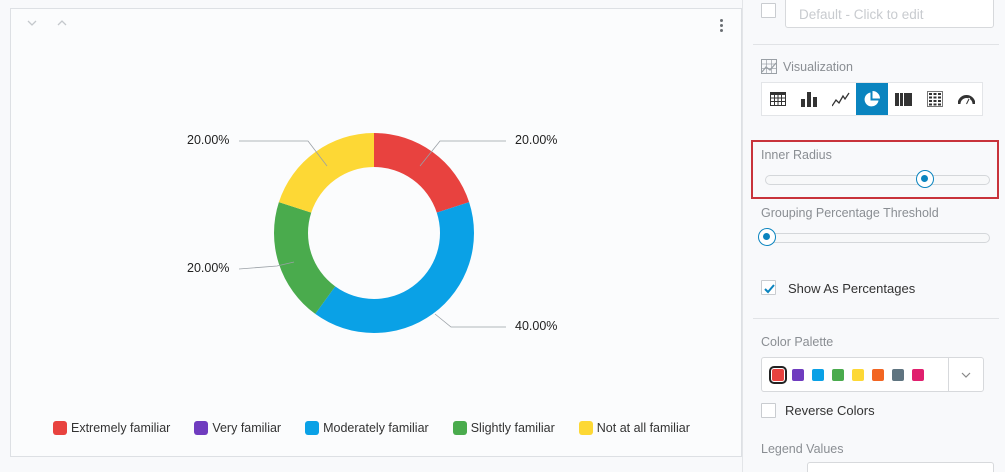 The width and height of the screenshot is (1005, 472). Describe the element at coordinates (850, 213) in the screenshot. I see `grouping-threshold-label: Grouping Percentage Threshold` at that location.